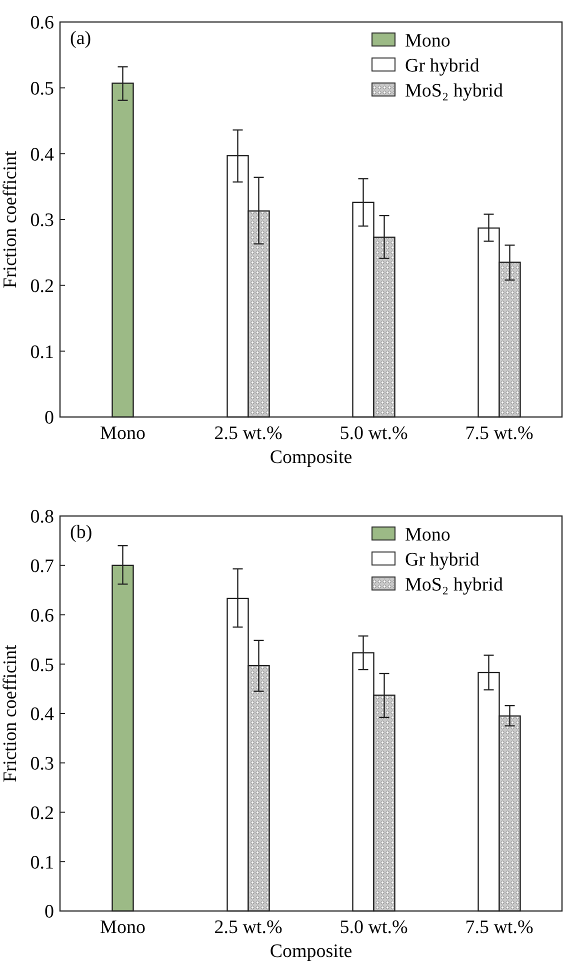 This screenshot has width=576, height=976. What do you see at coordinates (81, 38) in the screenshot?
I see `chart-title: (a)` at bounding box center [81, 38].